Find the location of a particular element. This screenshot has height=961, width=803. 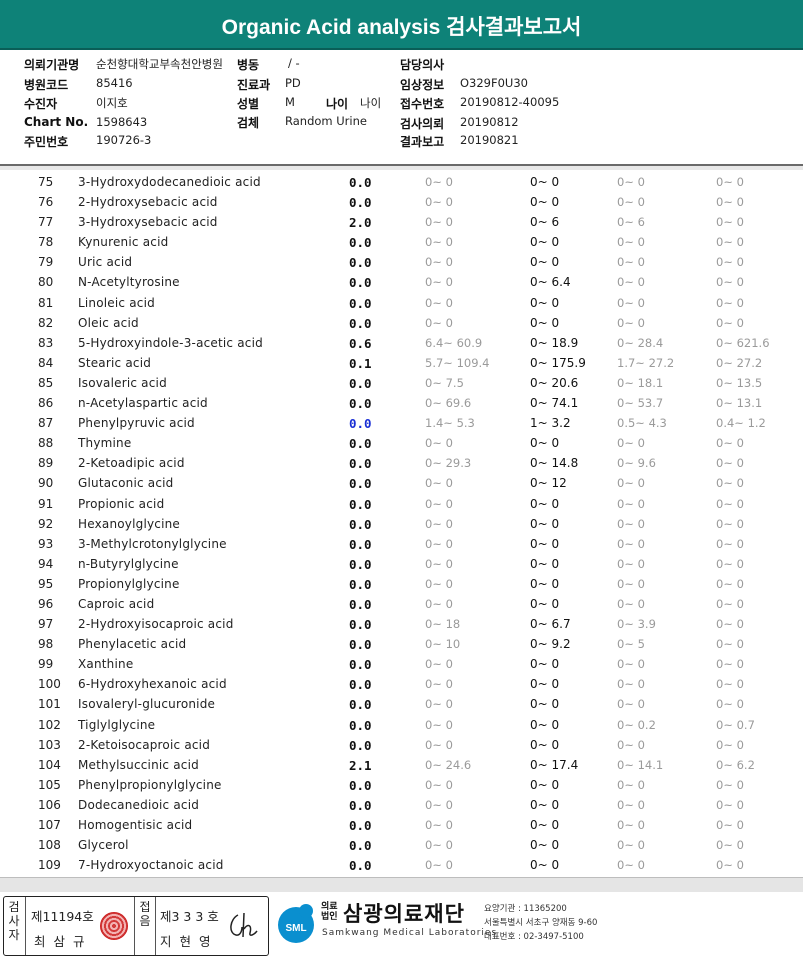

signature-icon is located at coordinates (244, 925).